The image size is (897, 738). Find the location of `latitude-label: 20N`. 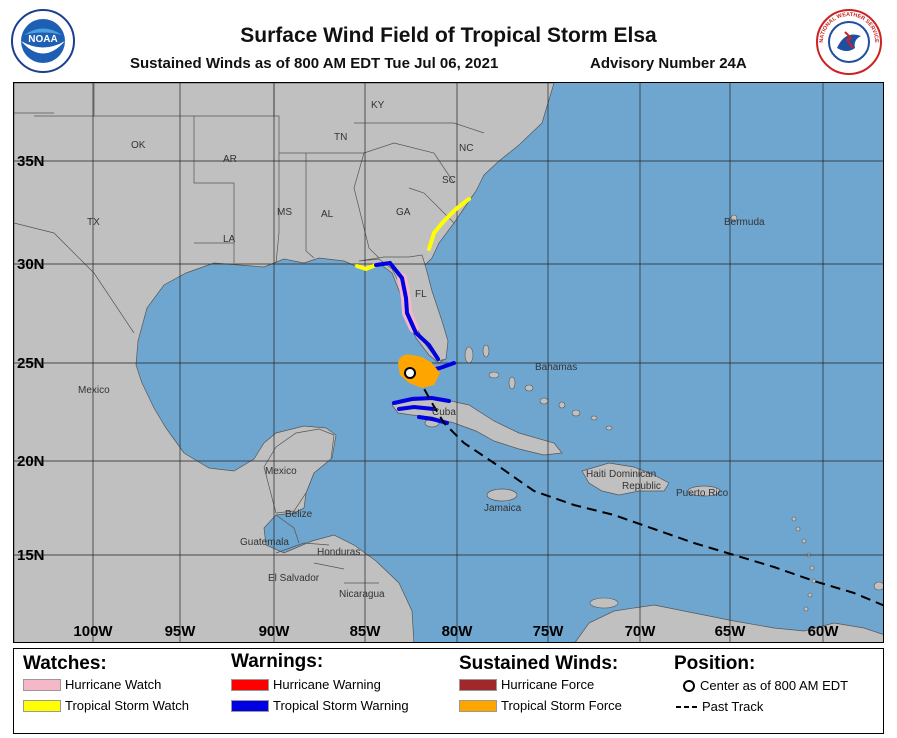

latitude-label: 20N is located at coordinates (31, 461).